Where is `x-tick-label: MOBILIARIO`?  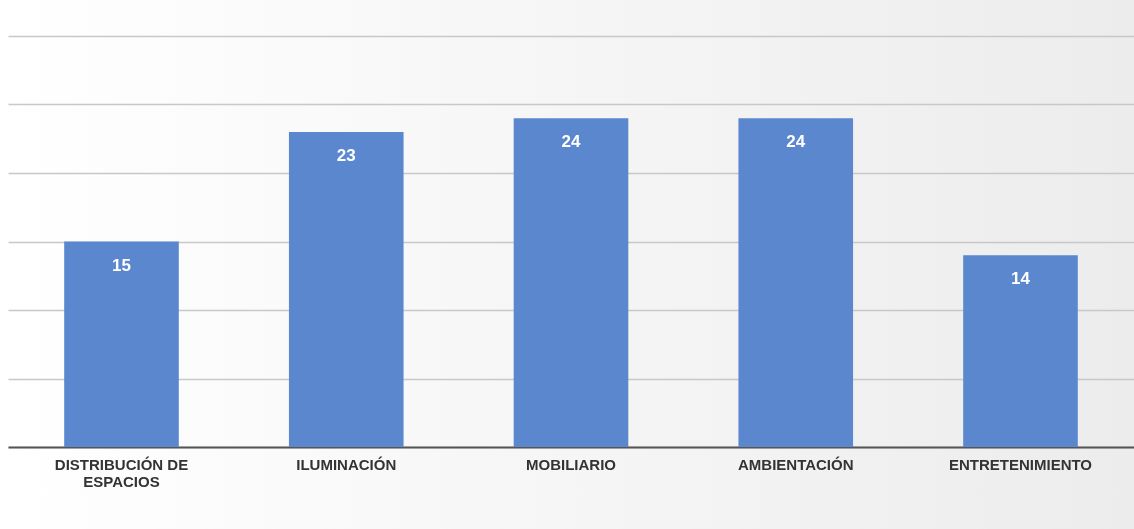 x-tick-label: MOBILIARIO is located at coordinates (571, 464).